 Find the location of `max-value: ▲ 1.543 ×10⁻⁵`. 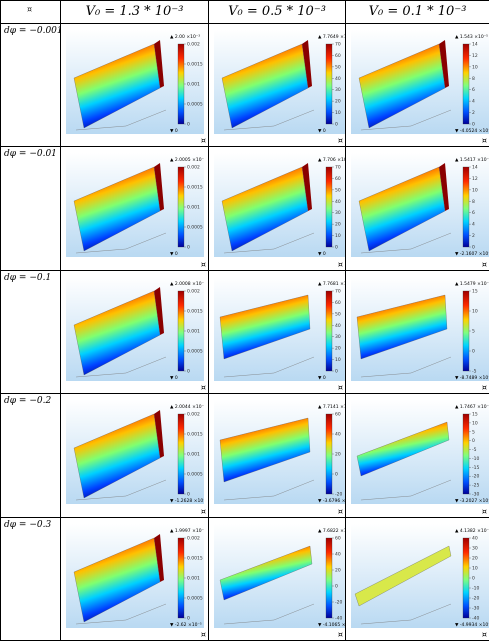

max-value: ▲ 1.543 ×10⁻⁵ is located at coordinates (471, 37).